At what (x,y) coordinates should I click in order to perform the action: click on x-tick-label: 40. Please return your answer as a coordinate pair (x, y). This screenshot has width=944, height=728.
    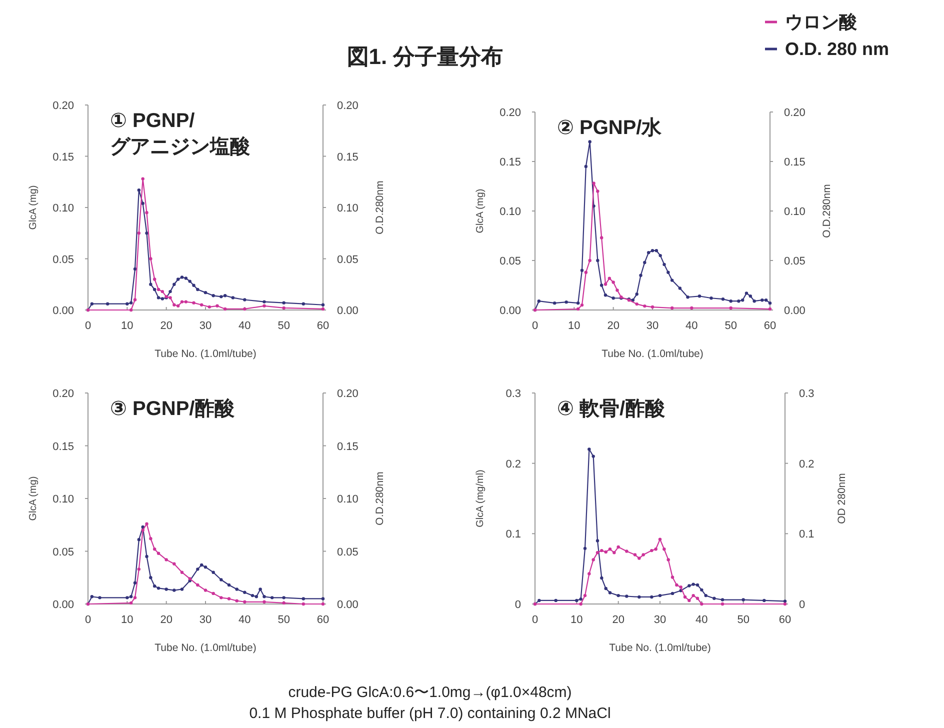
    Looking at the image, I should click on (692, 326).